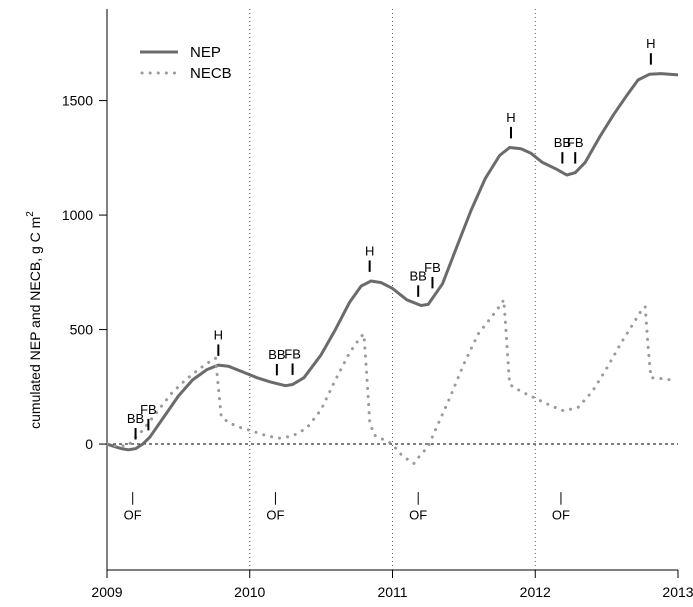 This screenshot has height=607, width=693. What do you see at coordinates (205, 52) in the screenshot?
I see `legend-label-nep: NEP` at bounding box center [205, 52].